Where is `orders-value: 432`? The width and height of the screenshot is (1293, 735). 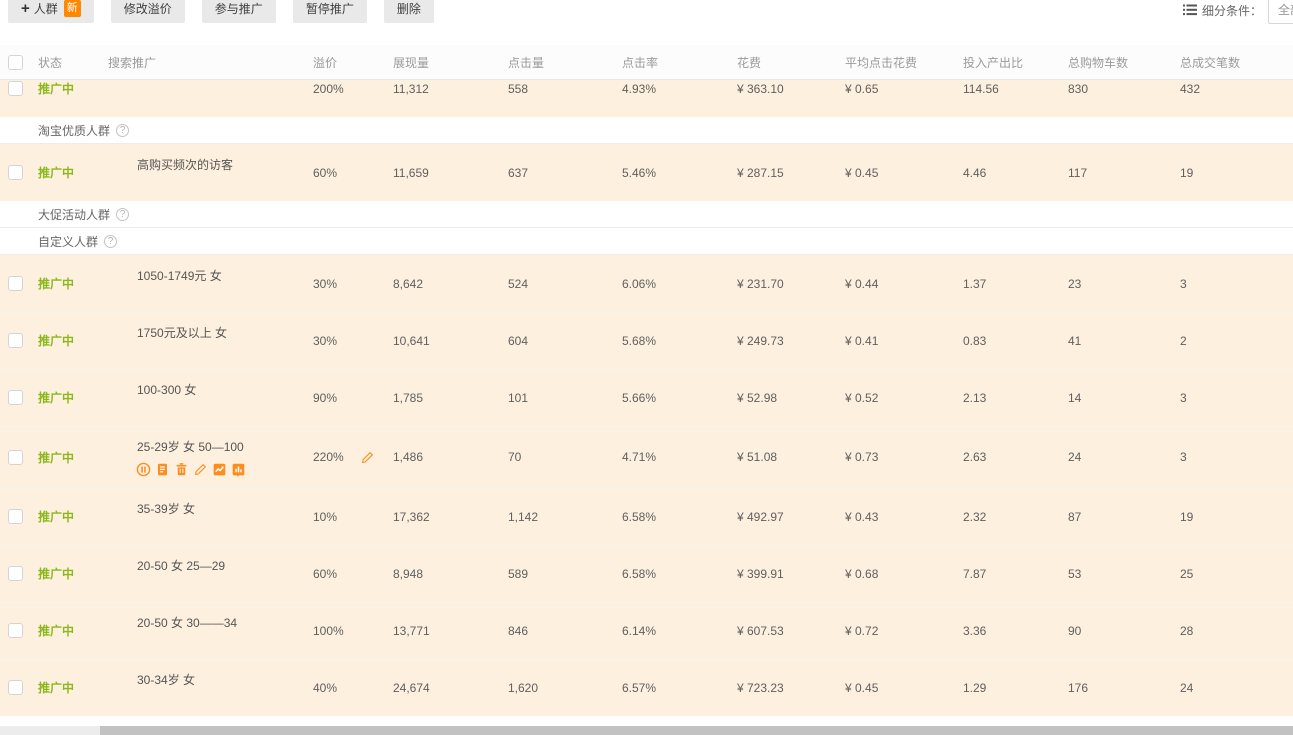
orders-value: 432 is located at coordinates (1190, 88).